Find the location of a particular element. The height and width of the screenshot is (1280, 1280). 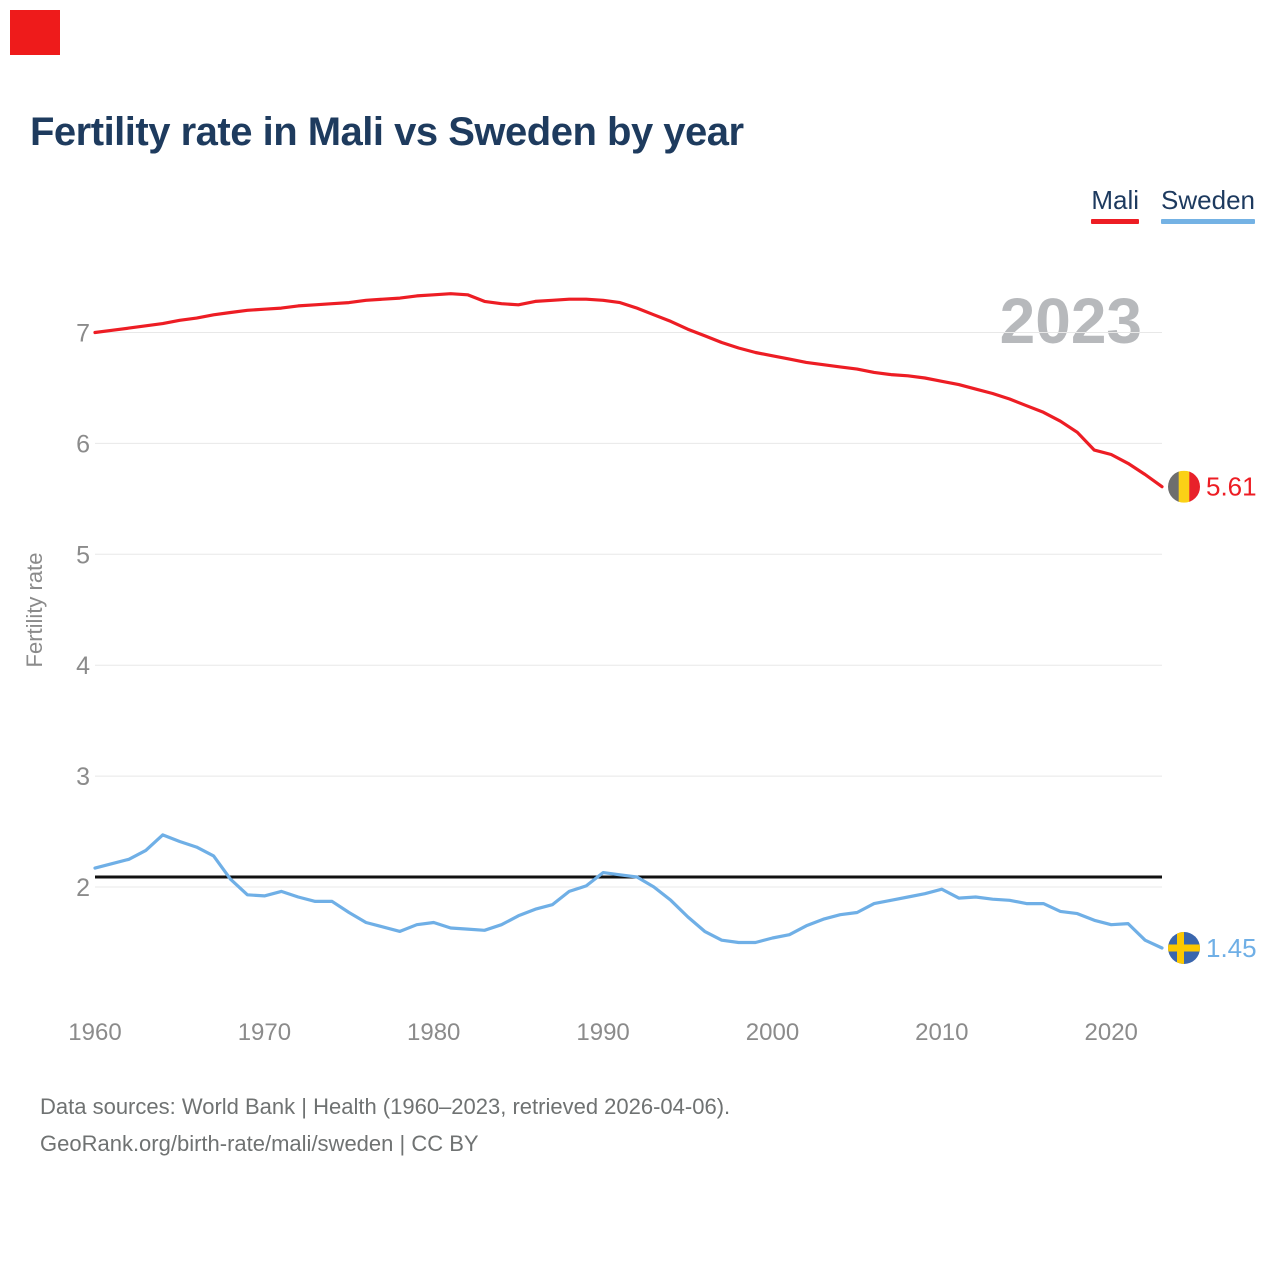

page-title: Fertility rate in Mali vs Sweden by year is located at coordinates (387, 132).